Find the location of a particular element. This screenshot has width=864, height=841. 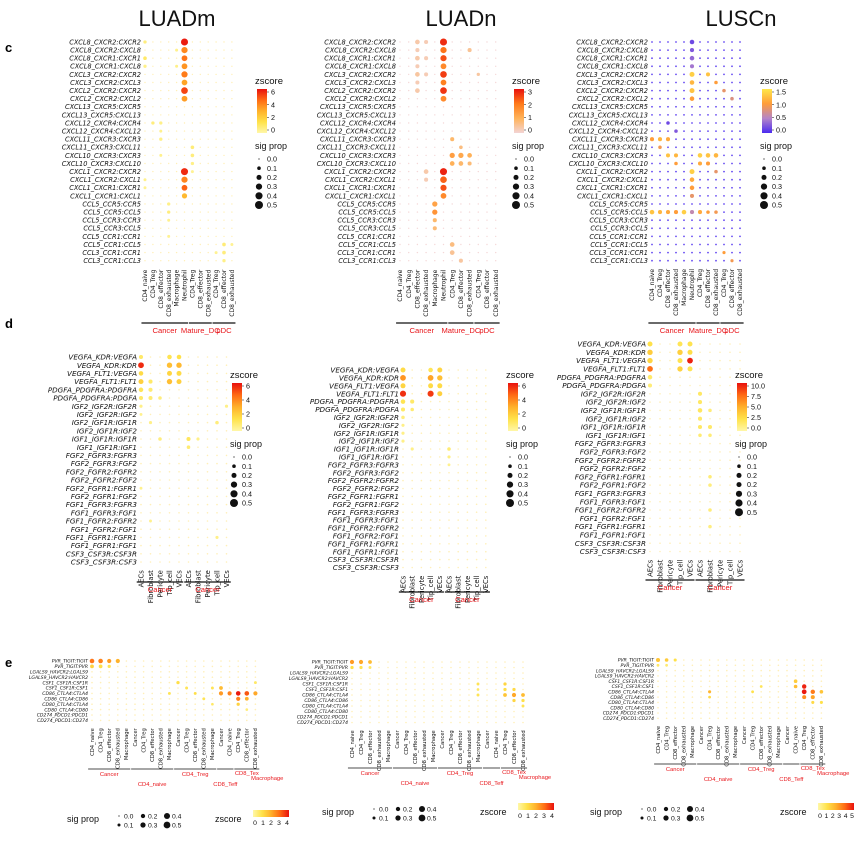

row-label: VEGFA_FLT1:FLT1 is located at coordinates (105, 381).